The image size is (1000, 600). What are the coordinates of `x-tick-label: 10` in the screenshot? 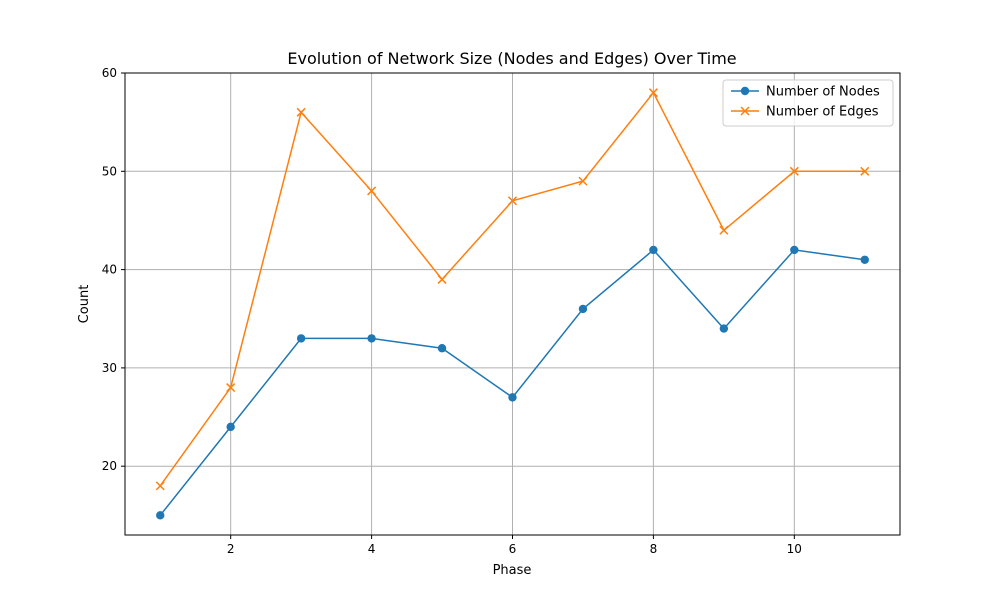 It's located at (794, 549).